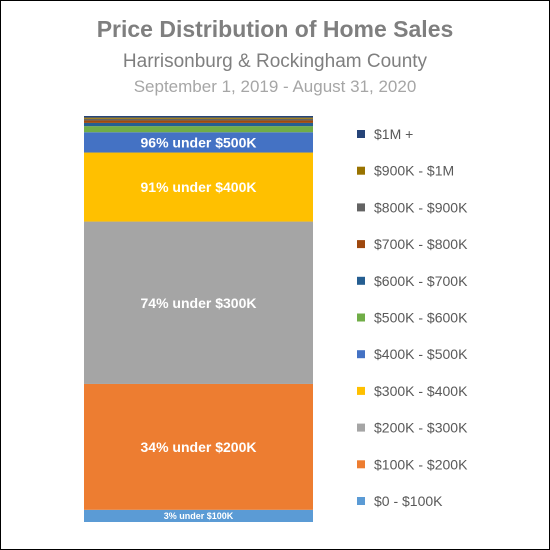 Image resolution: width=550 pixels, height=550 pixels. I want to click on legend-label-8: $200K - $300K, so click(421, 428).